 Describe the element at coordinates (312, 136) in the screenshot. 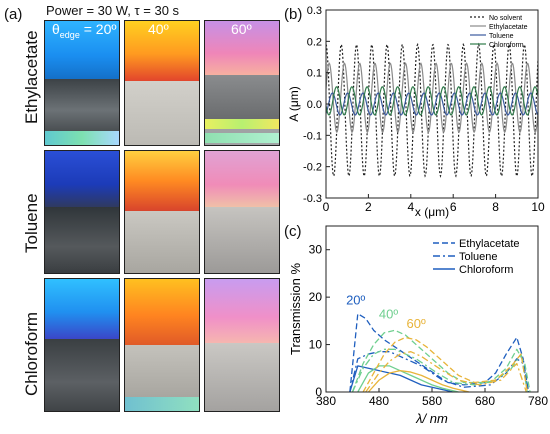

I see `y-tick-label-b: -0.1` at that location.